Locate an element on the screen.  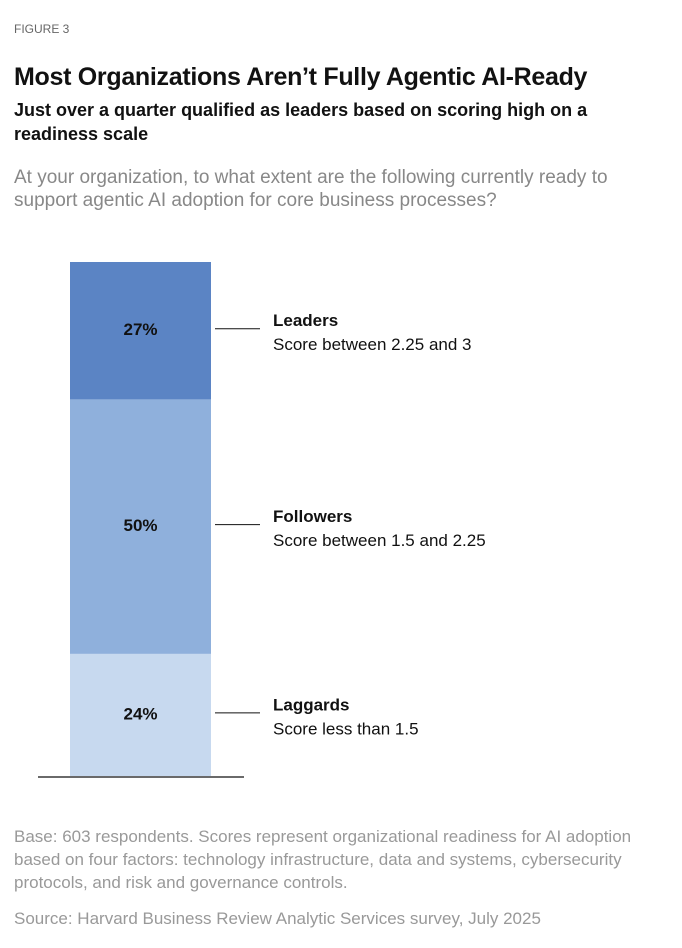
value-label: 27% is located at coordinates (140, 329).